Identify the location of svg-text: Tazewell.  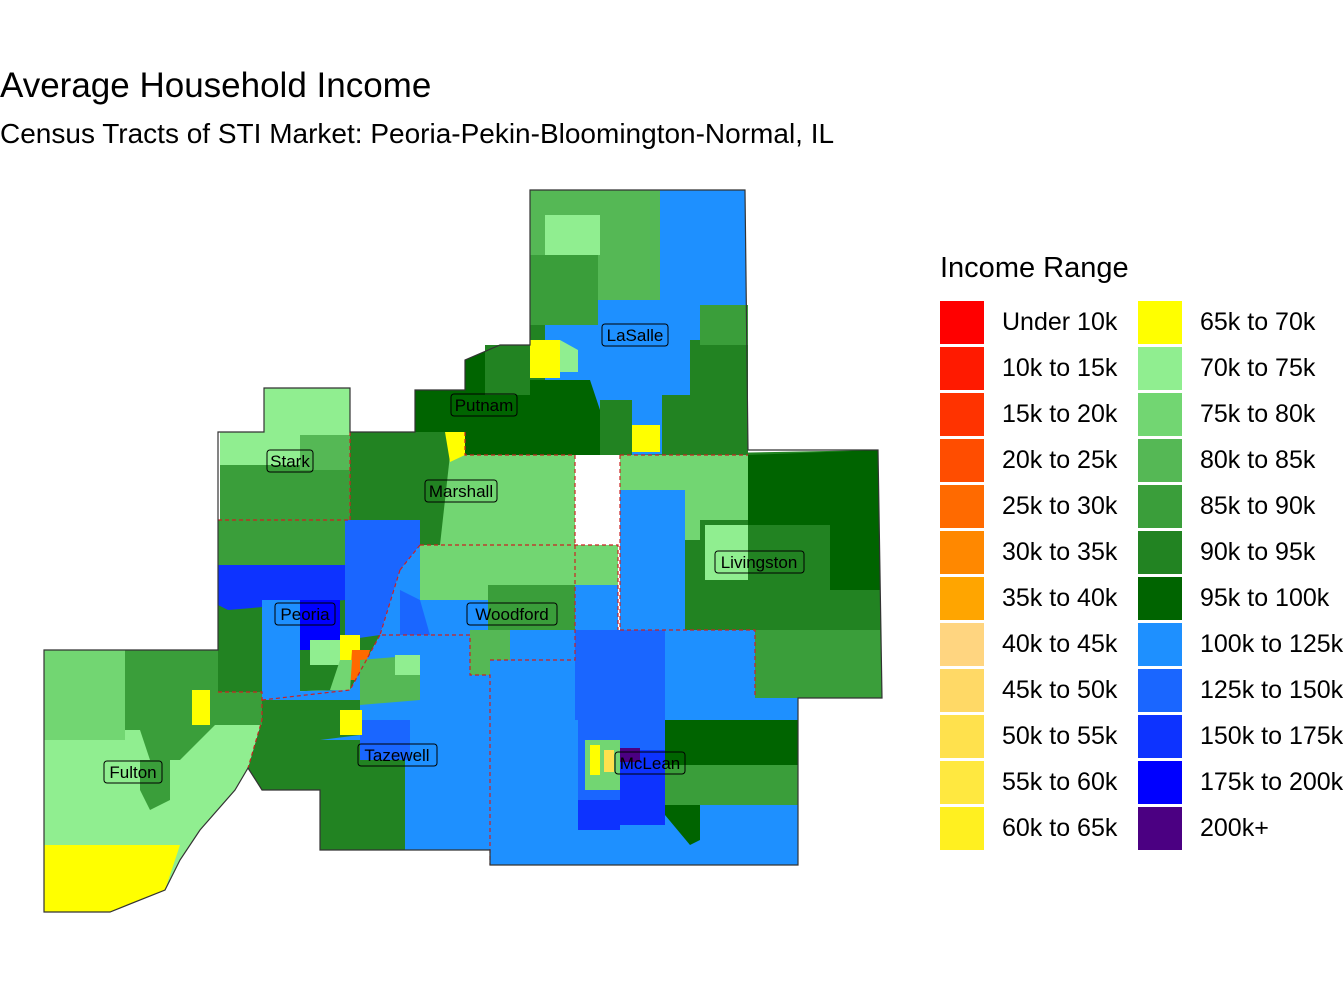
(396, 755).